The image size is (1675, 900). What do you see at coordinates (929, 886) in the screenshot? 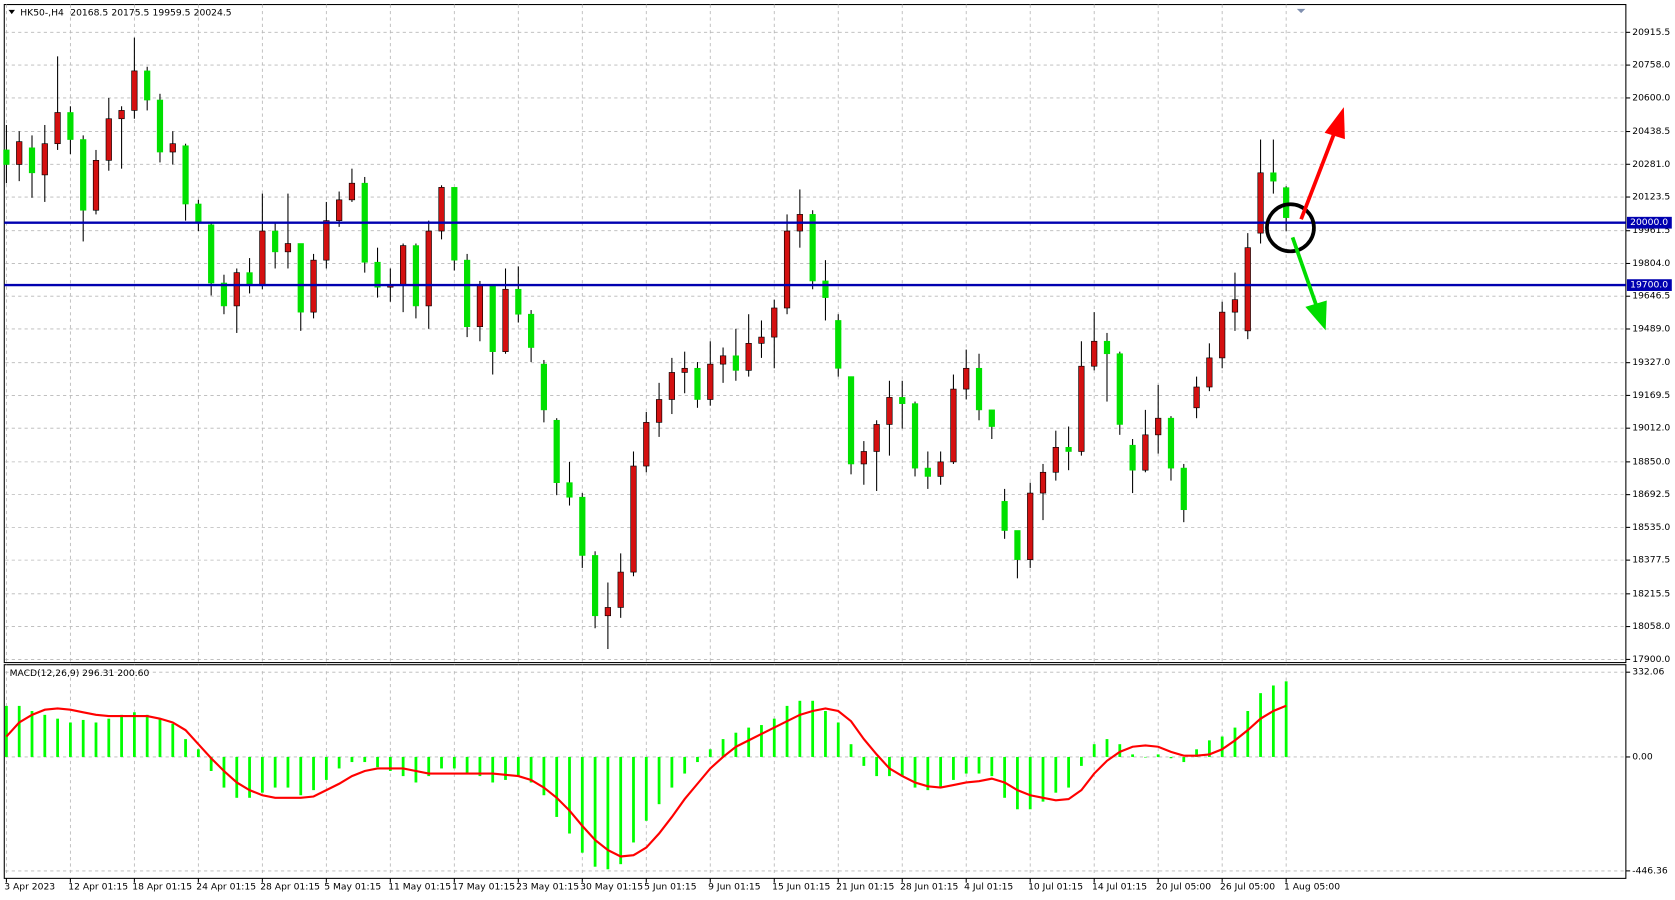
I see `x-tick-label: 28 Jun 01:15` at bounding box center [929, 886].